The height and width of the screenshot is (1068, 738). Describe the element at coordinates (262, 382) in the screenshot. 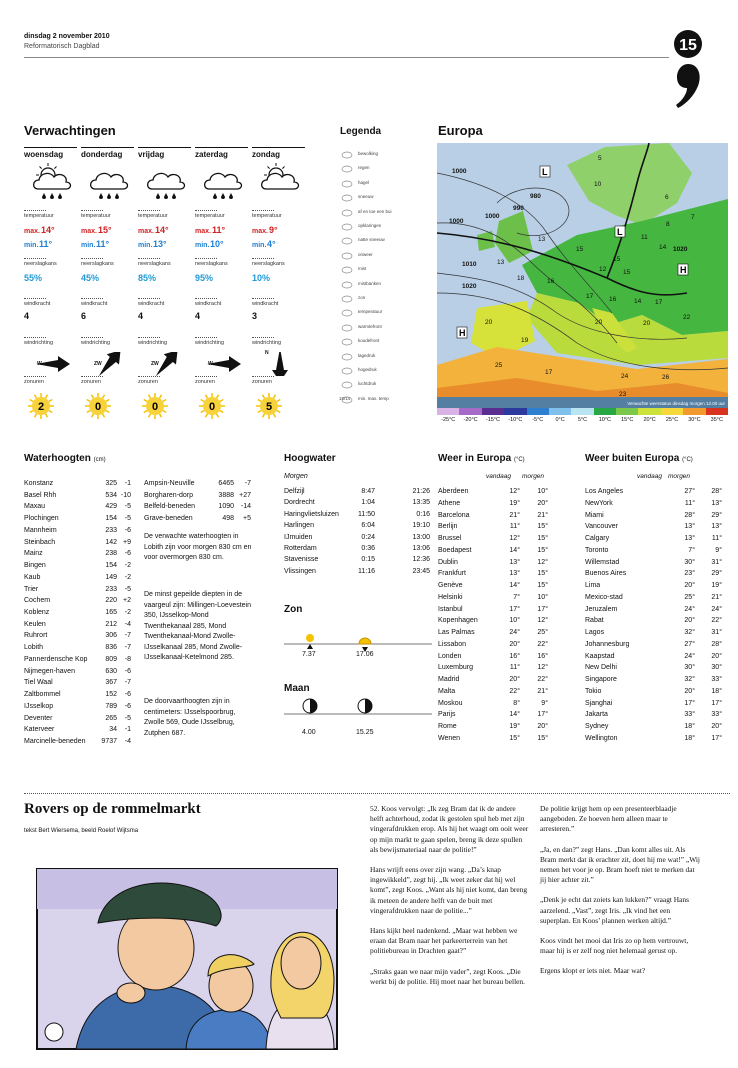

I see `field-label: zonuren` at that location.